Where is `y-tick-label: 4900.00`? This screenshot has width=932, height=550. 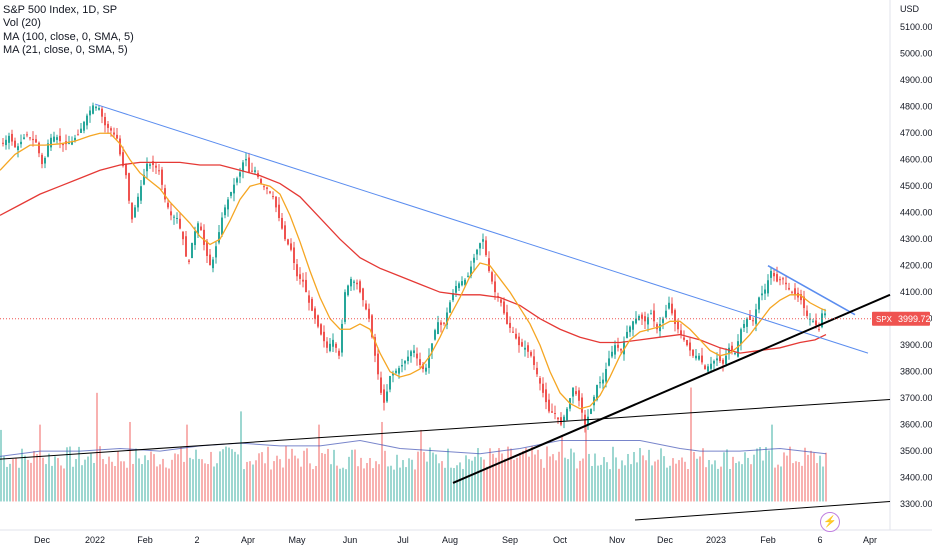
y-tick-label: 4900.00 is located at coordinates (916, 80).